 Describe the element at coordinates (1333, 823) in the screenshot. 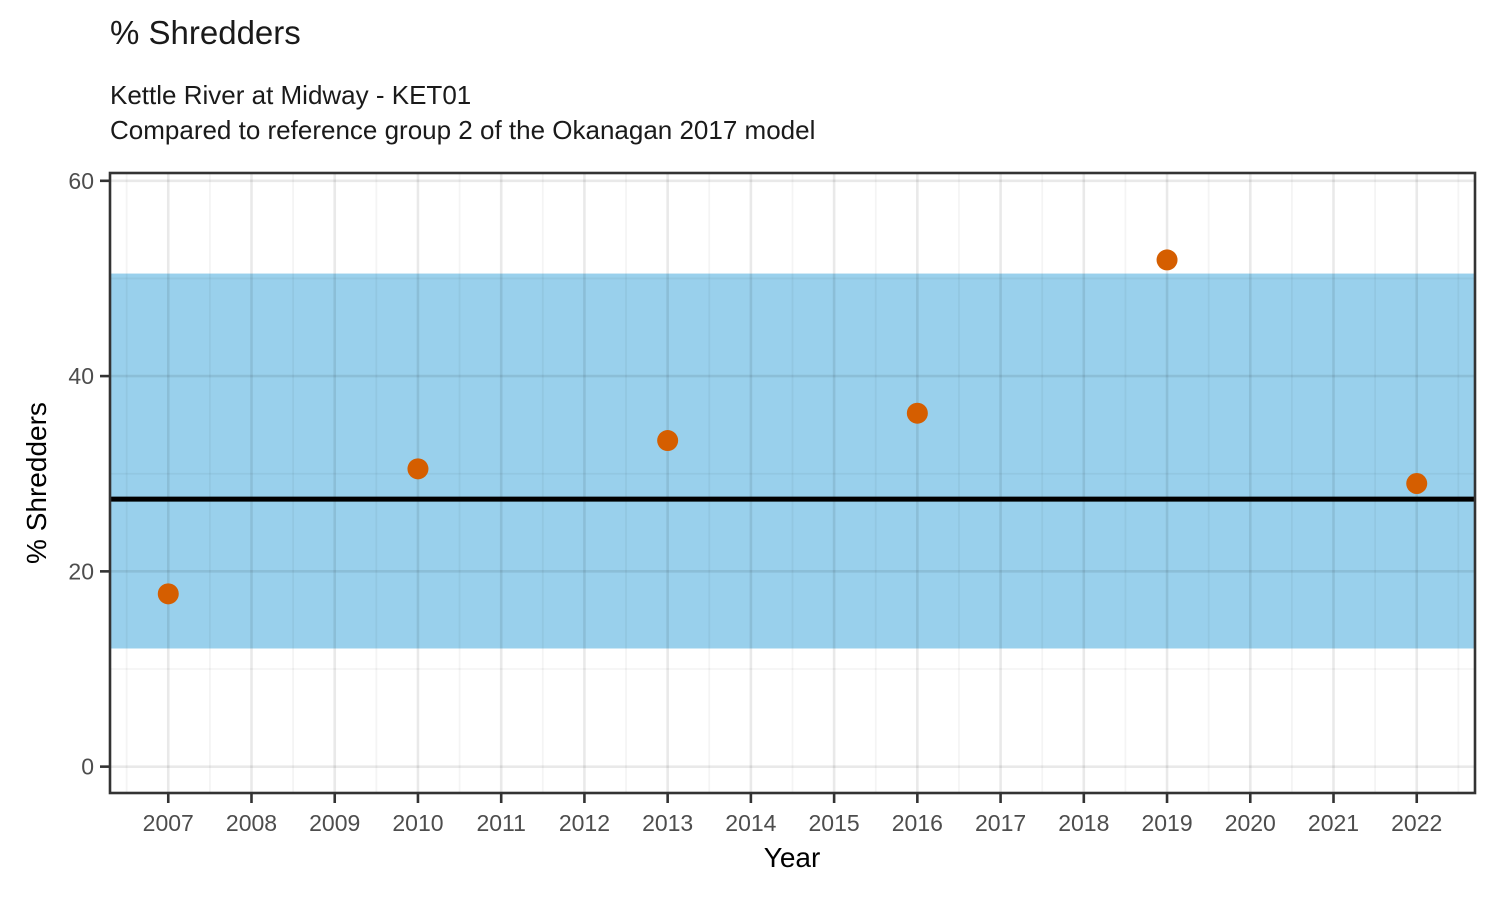

I see `x-axis-tick-label: 2021` at that location.